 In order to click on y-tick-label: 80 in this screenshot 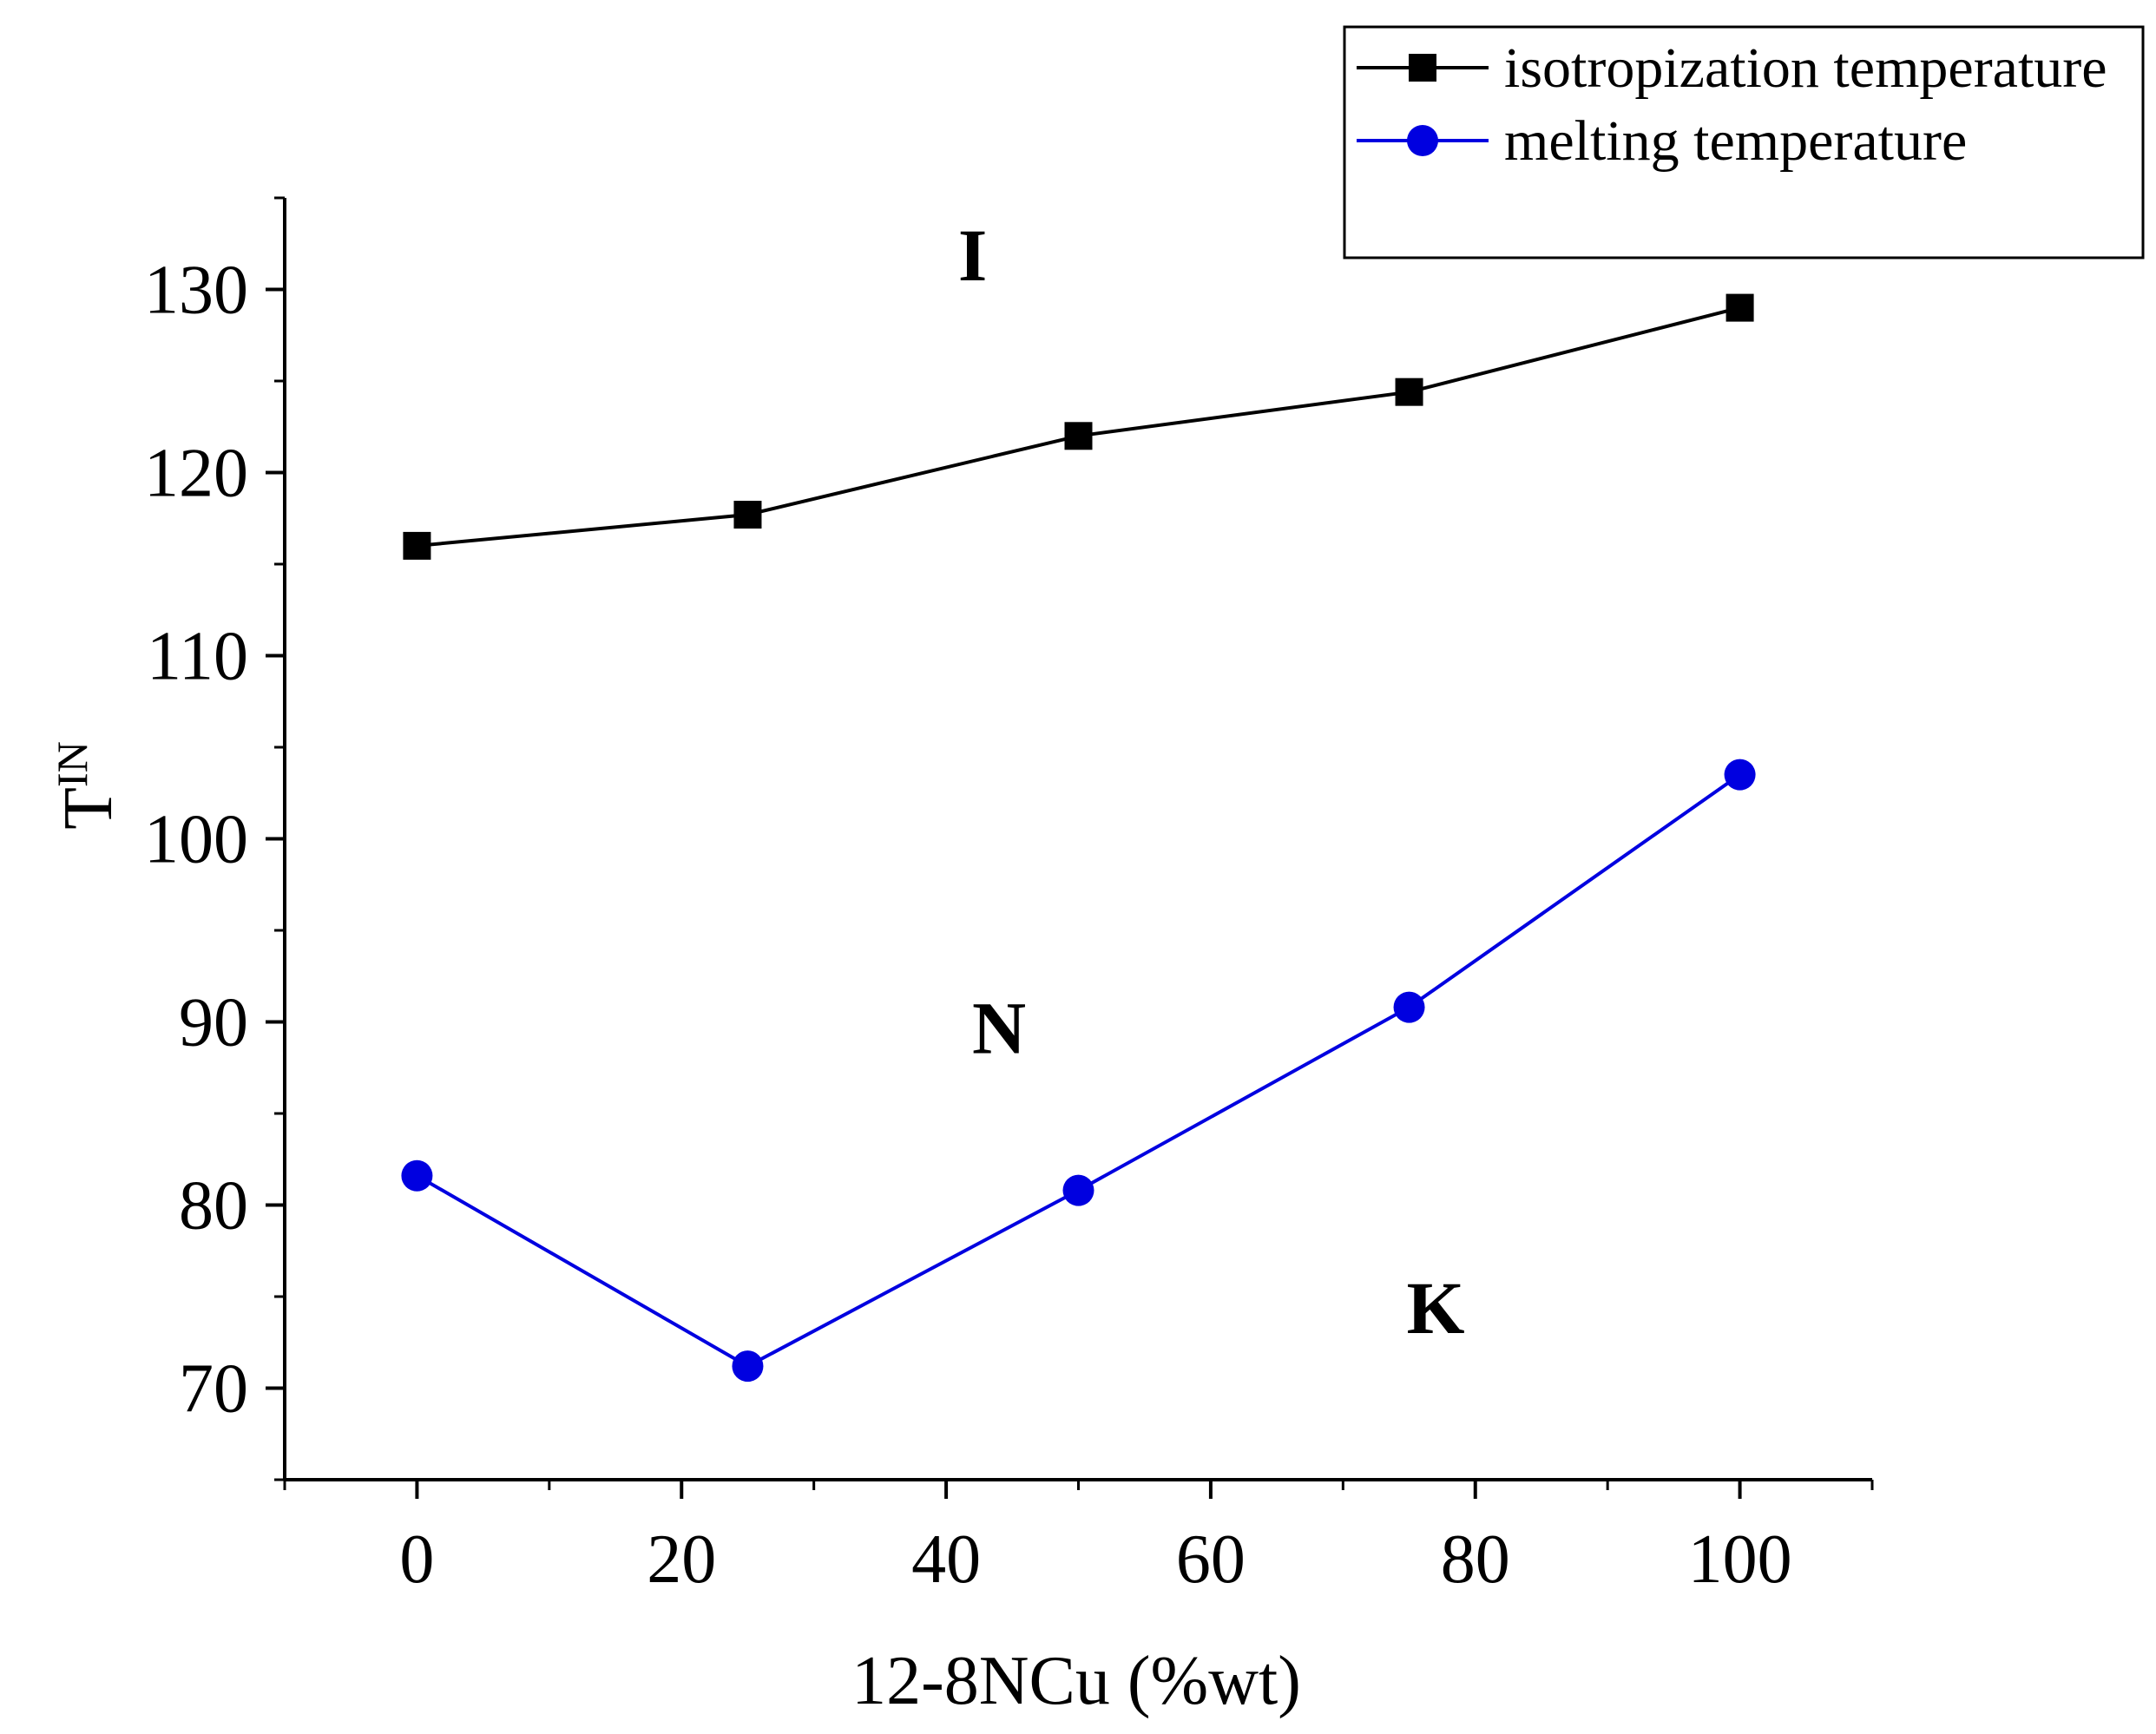, I will do `click(213, 1206)`.